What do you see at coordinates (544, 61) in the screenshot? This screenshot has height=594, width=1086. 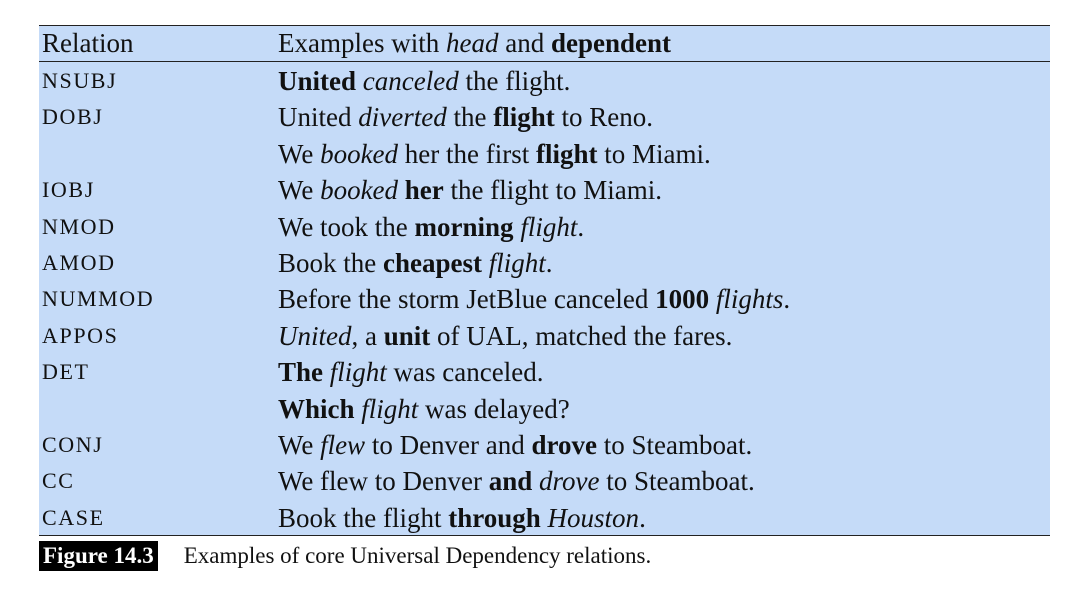 I see `header-rule` at bounding box center [544, 61].